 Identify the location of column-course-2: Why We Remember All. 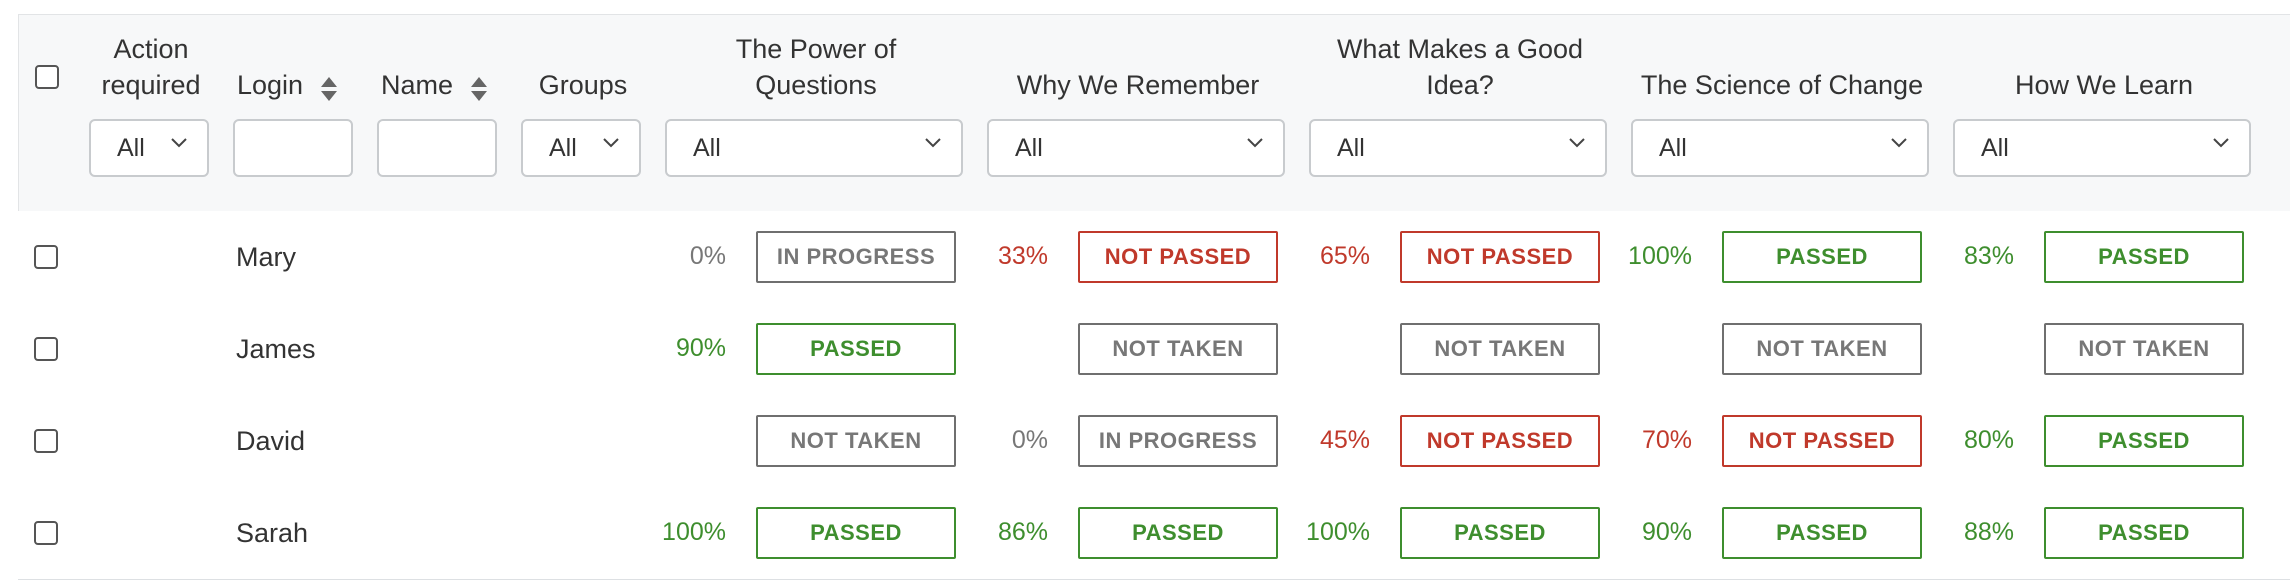
(1138, 113).